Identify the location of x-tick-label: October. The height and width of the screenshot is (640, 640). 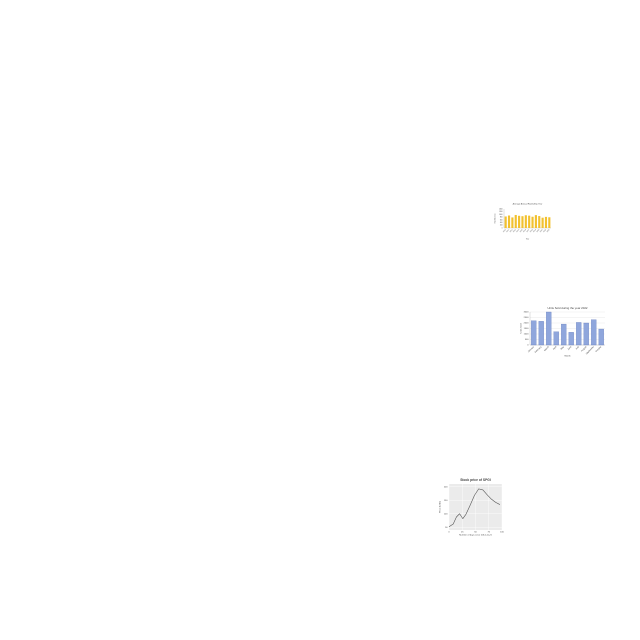
(599, 349).